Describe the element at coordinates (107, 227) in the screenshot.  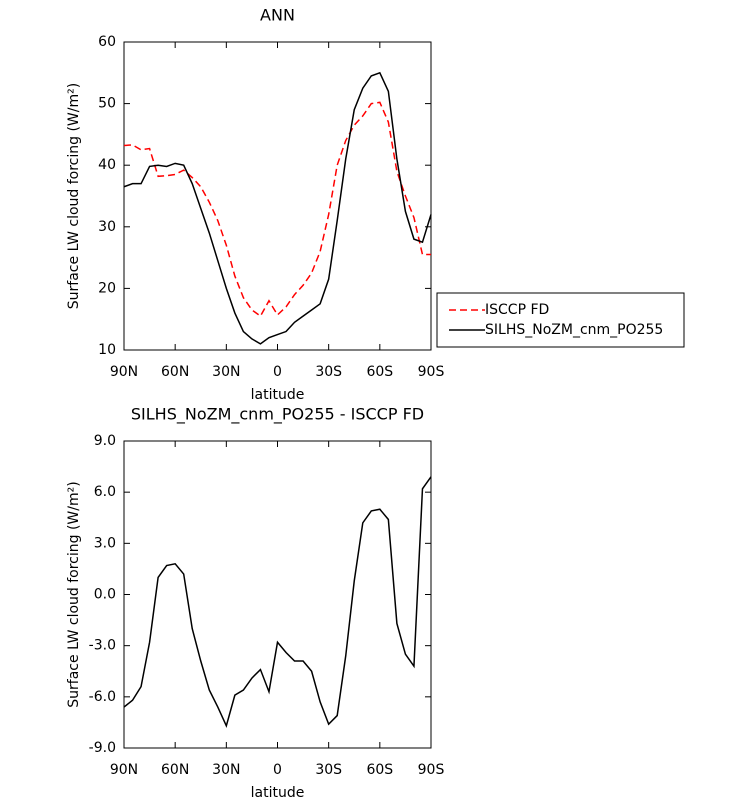
I see `y-tick-label: 30` at that location.